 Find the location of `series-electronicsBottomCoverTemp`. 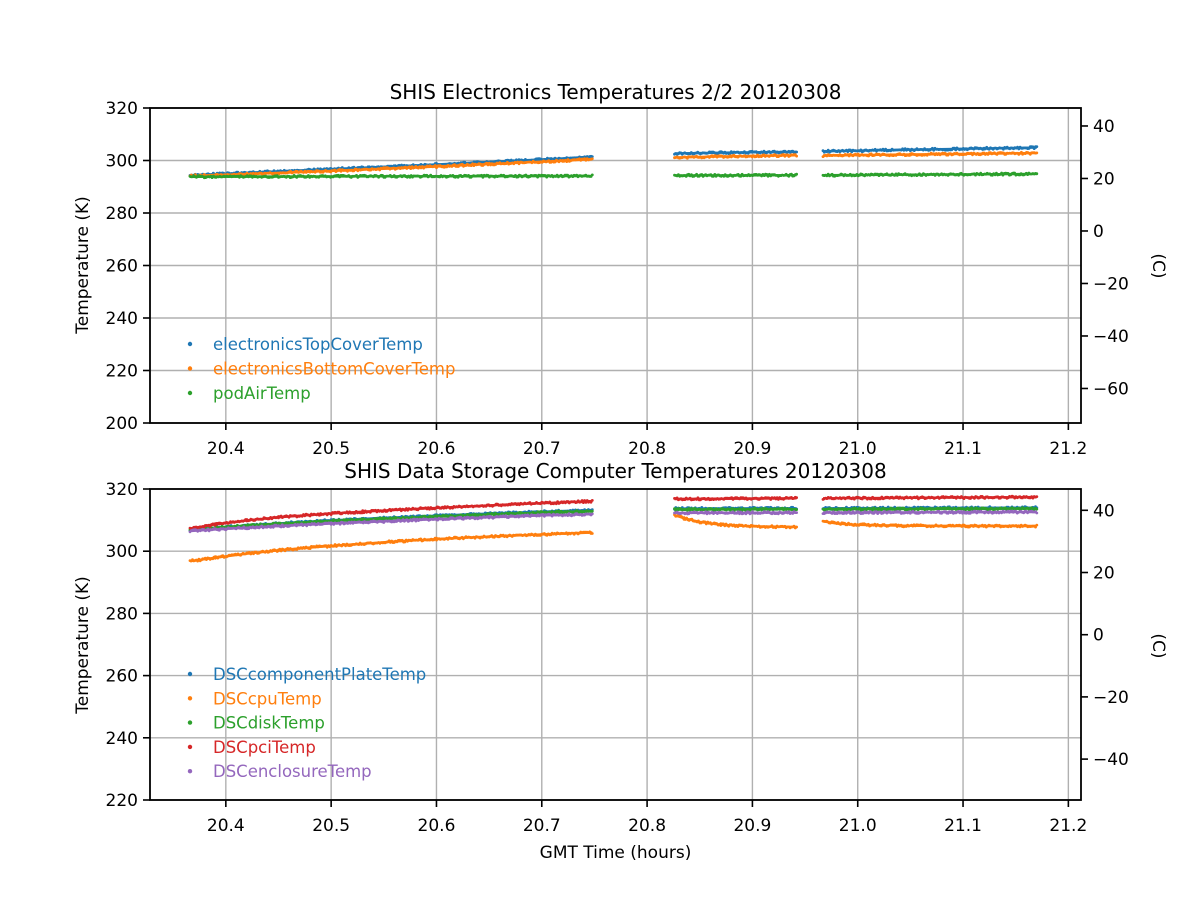

series-electronicsBottomCoverTemp is located at coordinates (613, 164).